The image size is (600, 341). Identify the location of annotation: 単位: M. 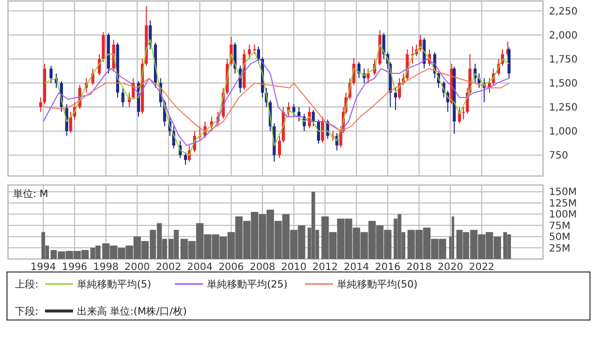
(30, 194).